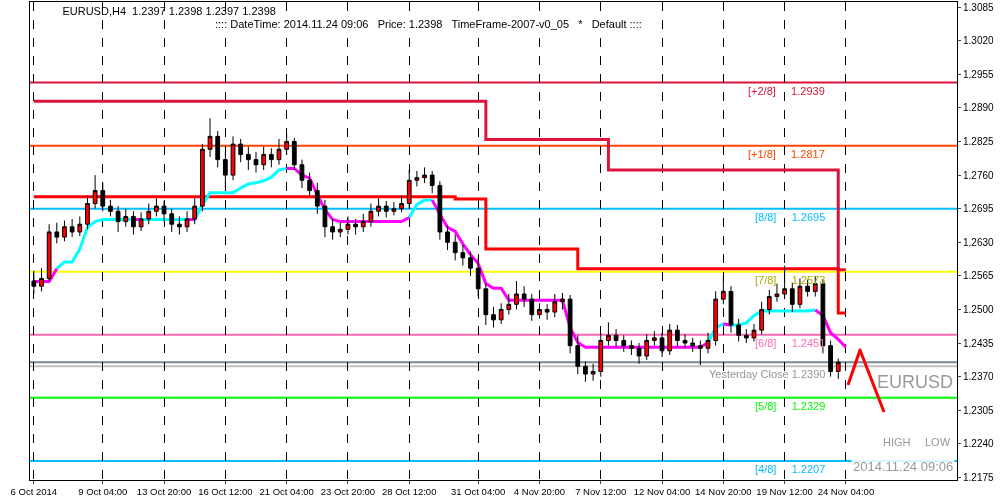 The width and height of the screenshot is (1002, 502). I want to click on y-tick-label: 1.3085, so click(979, 7).